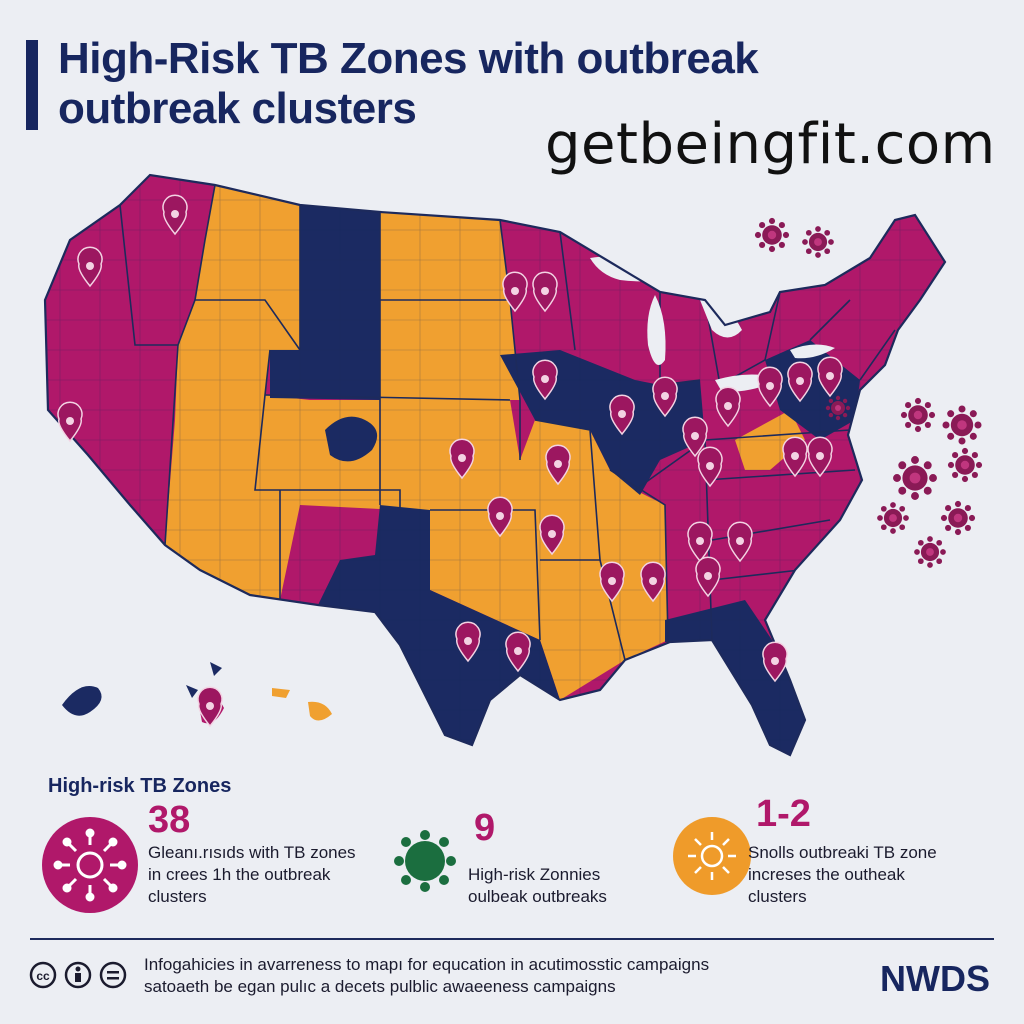 The image size is (1024, 1024). I want to click on stat-text-2: High-risk Zonnies, so click(534, 874).